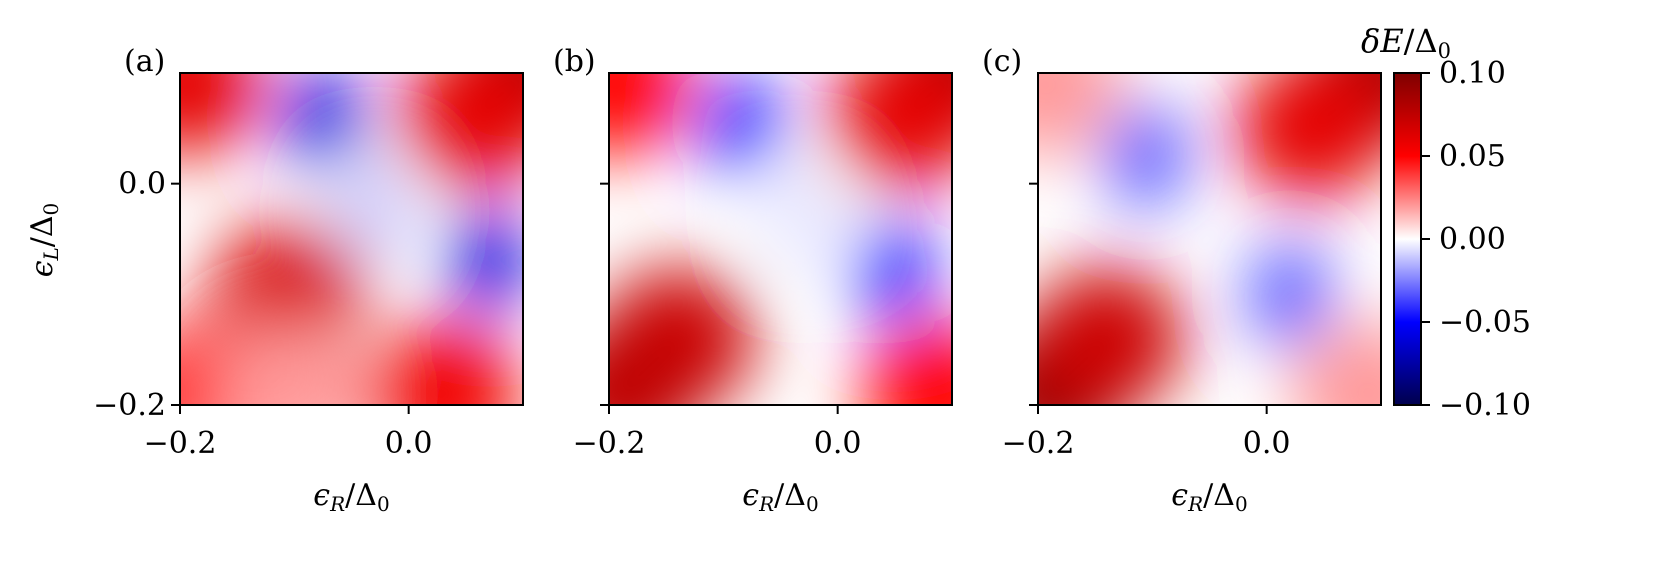  I want to click on y-axis-label: ϵL/Δ0, so click(44, 240).